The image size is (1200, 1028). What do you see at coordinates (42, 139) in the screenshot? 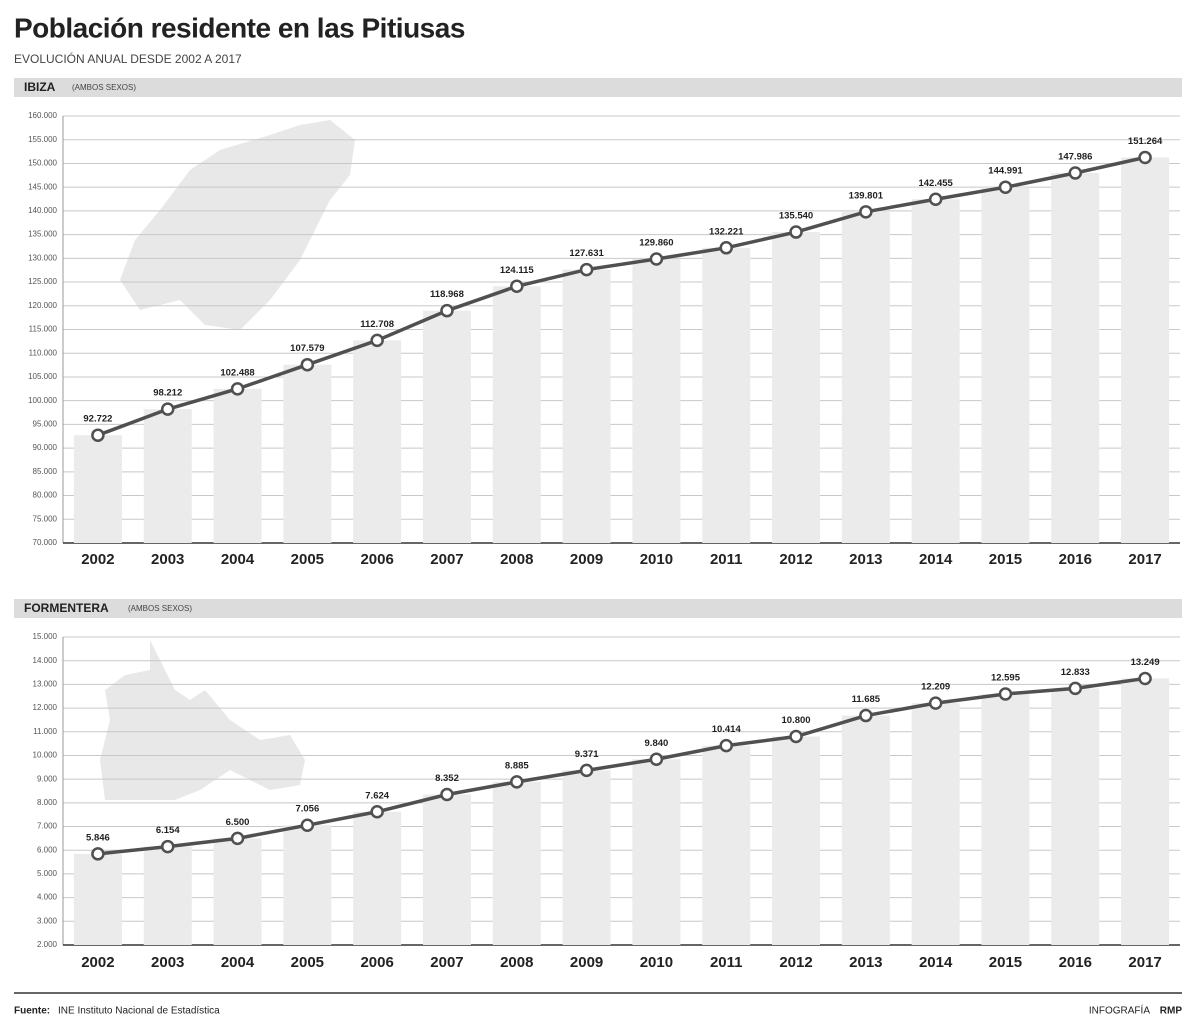
I see `y-tick-label: 155.000` at bounding box center [42, 139].